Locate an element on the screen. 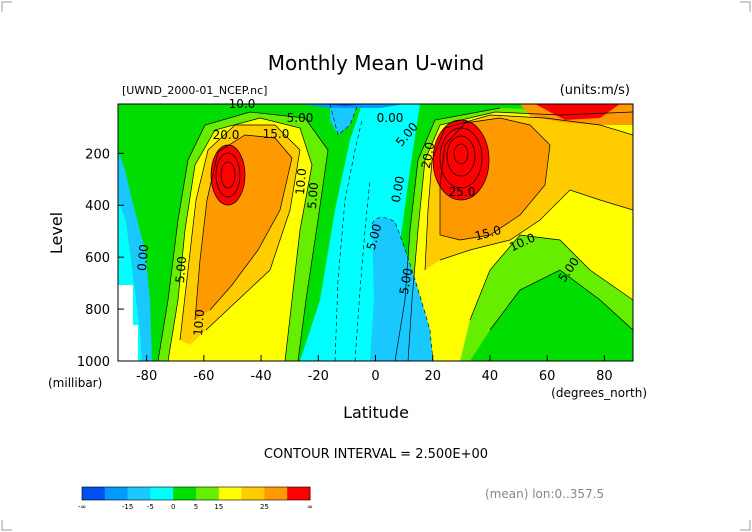 The width and height of the screenshot is (752, 532). colorbar-tick-label: 15 is located at coordinates (218, 507).